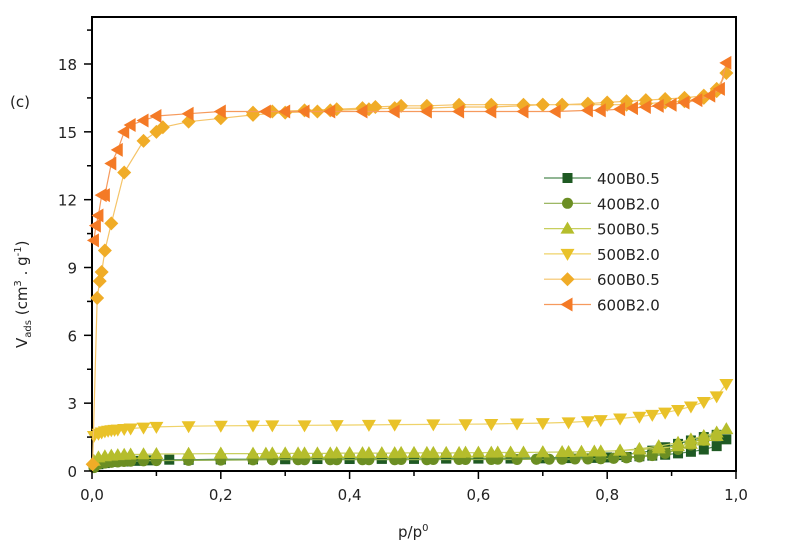  I want to click on legend-marker-circle, so click(567, 203).